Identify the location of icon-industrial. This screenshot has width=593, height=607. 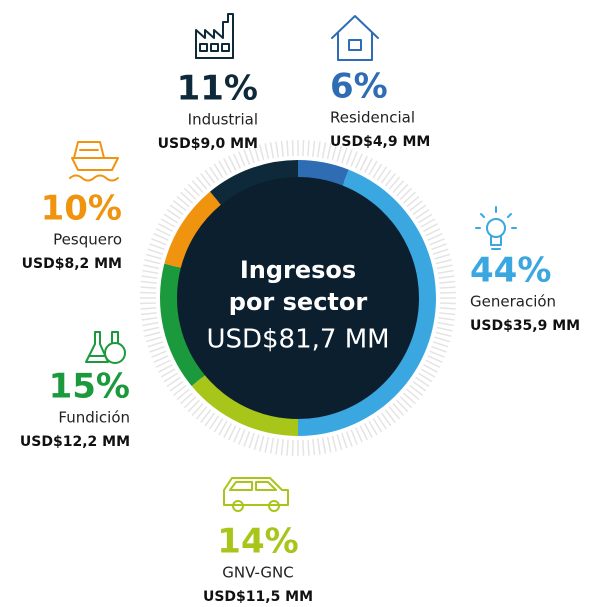
(214, 36).